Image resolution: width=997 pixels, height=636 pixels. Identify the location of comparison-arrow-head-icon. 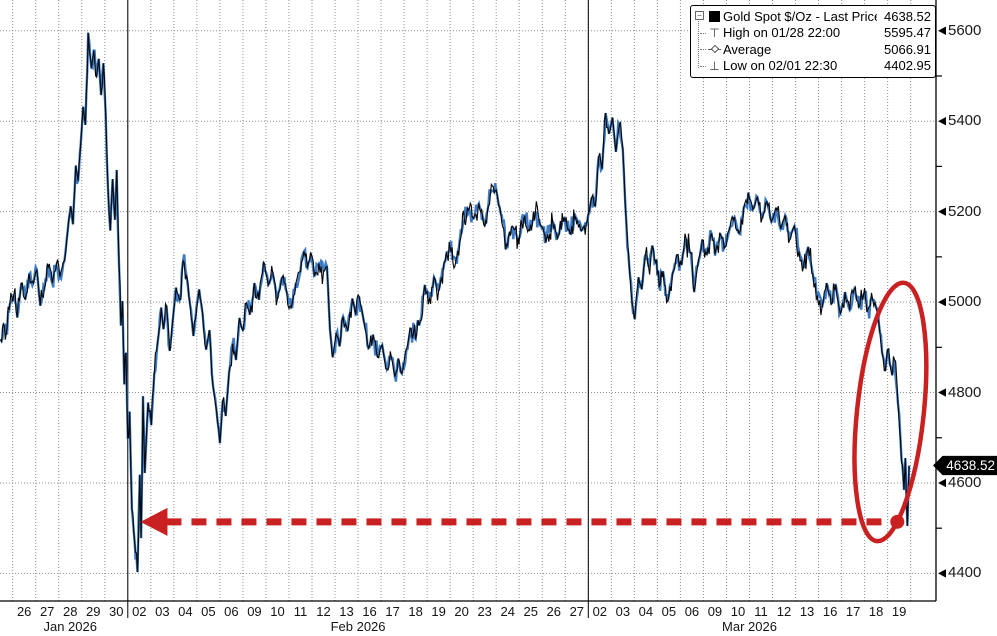
(154, 521).